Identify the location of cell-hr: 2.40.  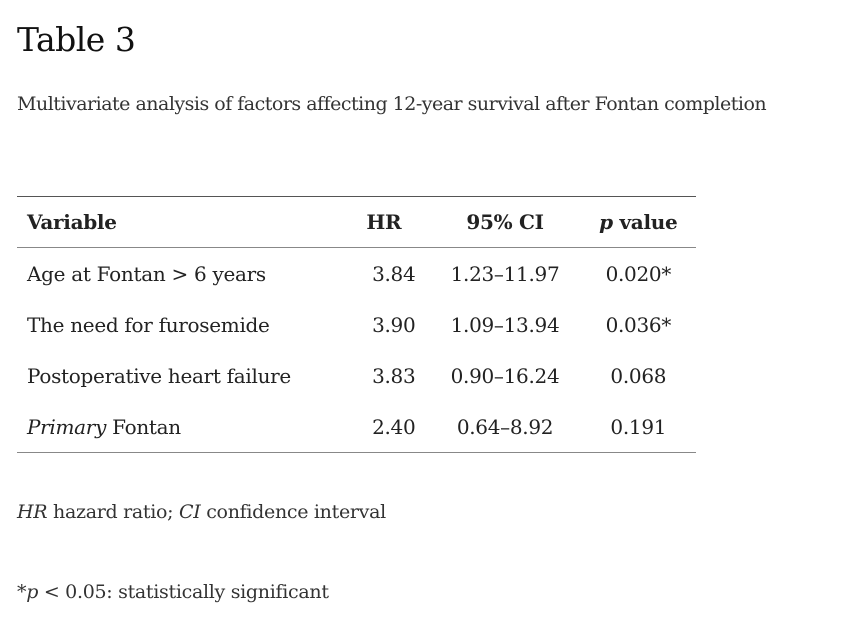
(394, 426).